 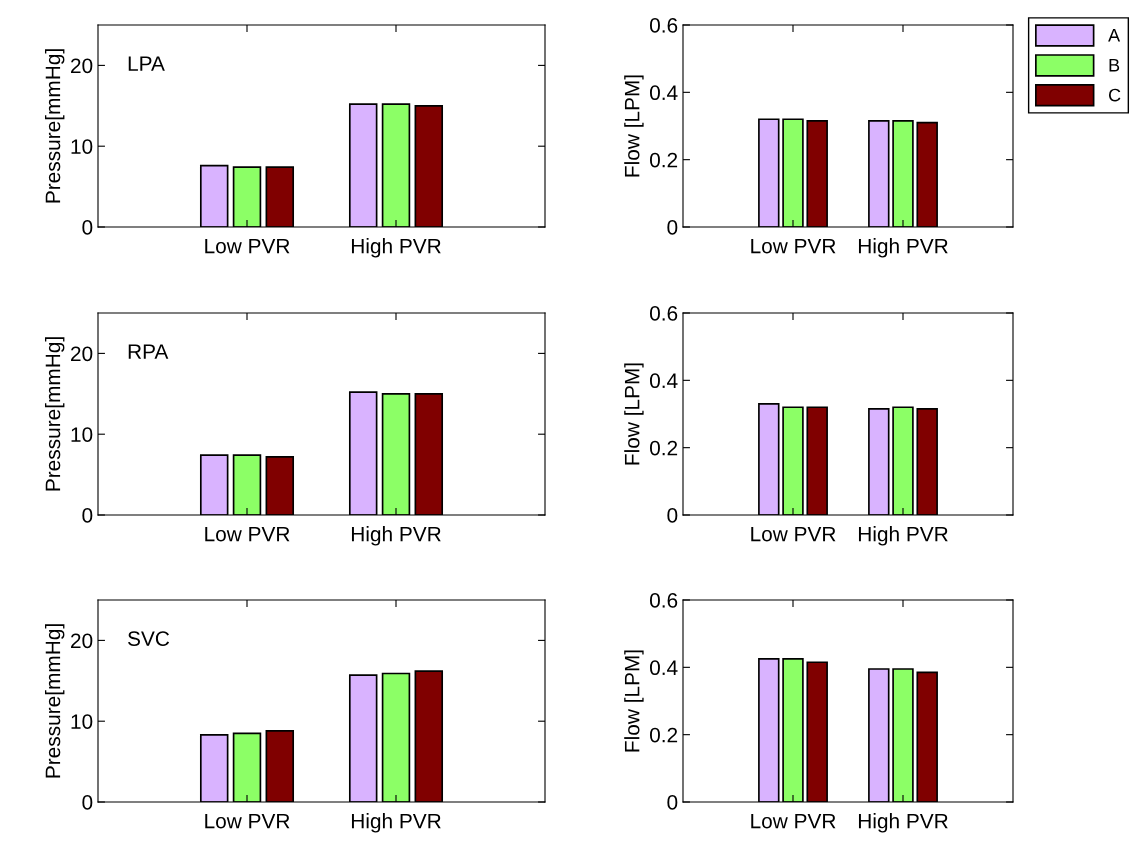 I want to click on legend-label: B, so click(x=1114, y=65).